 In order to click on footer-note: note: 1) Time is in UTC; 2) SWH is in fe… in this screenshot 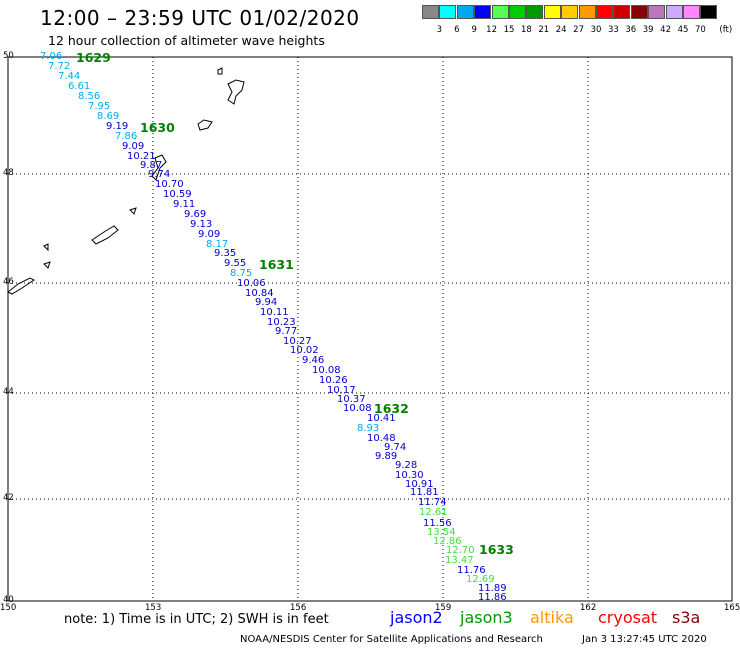, I will do `click(196, 619)`.